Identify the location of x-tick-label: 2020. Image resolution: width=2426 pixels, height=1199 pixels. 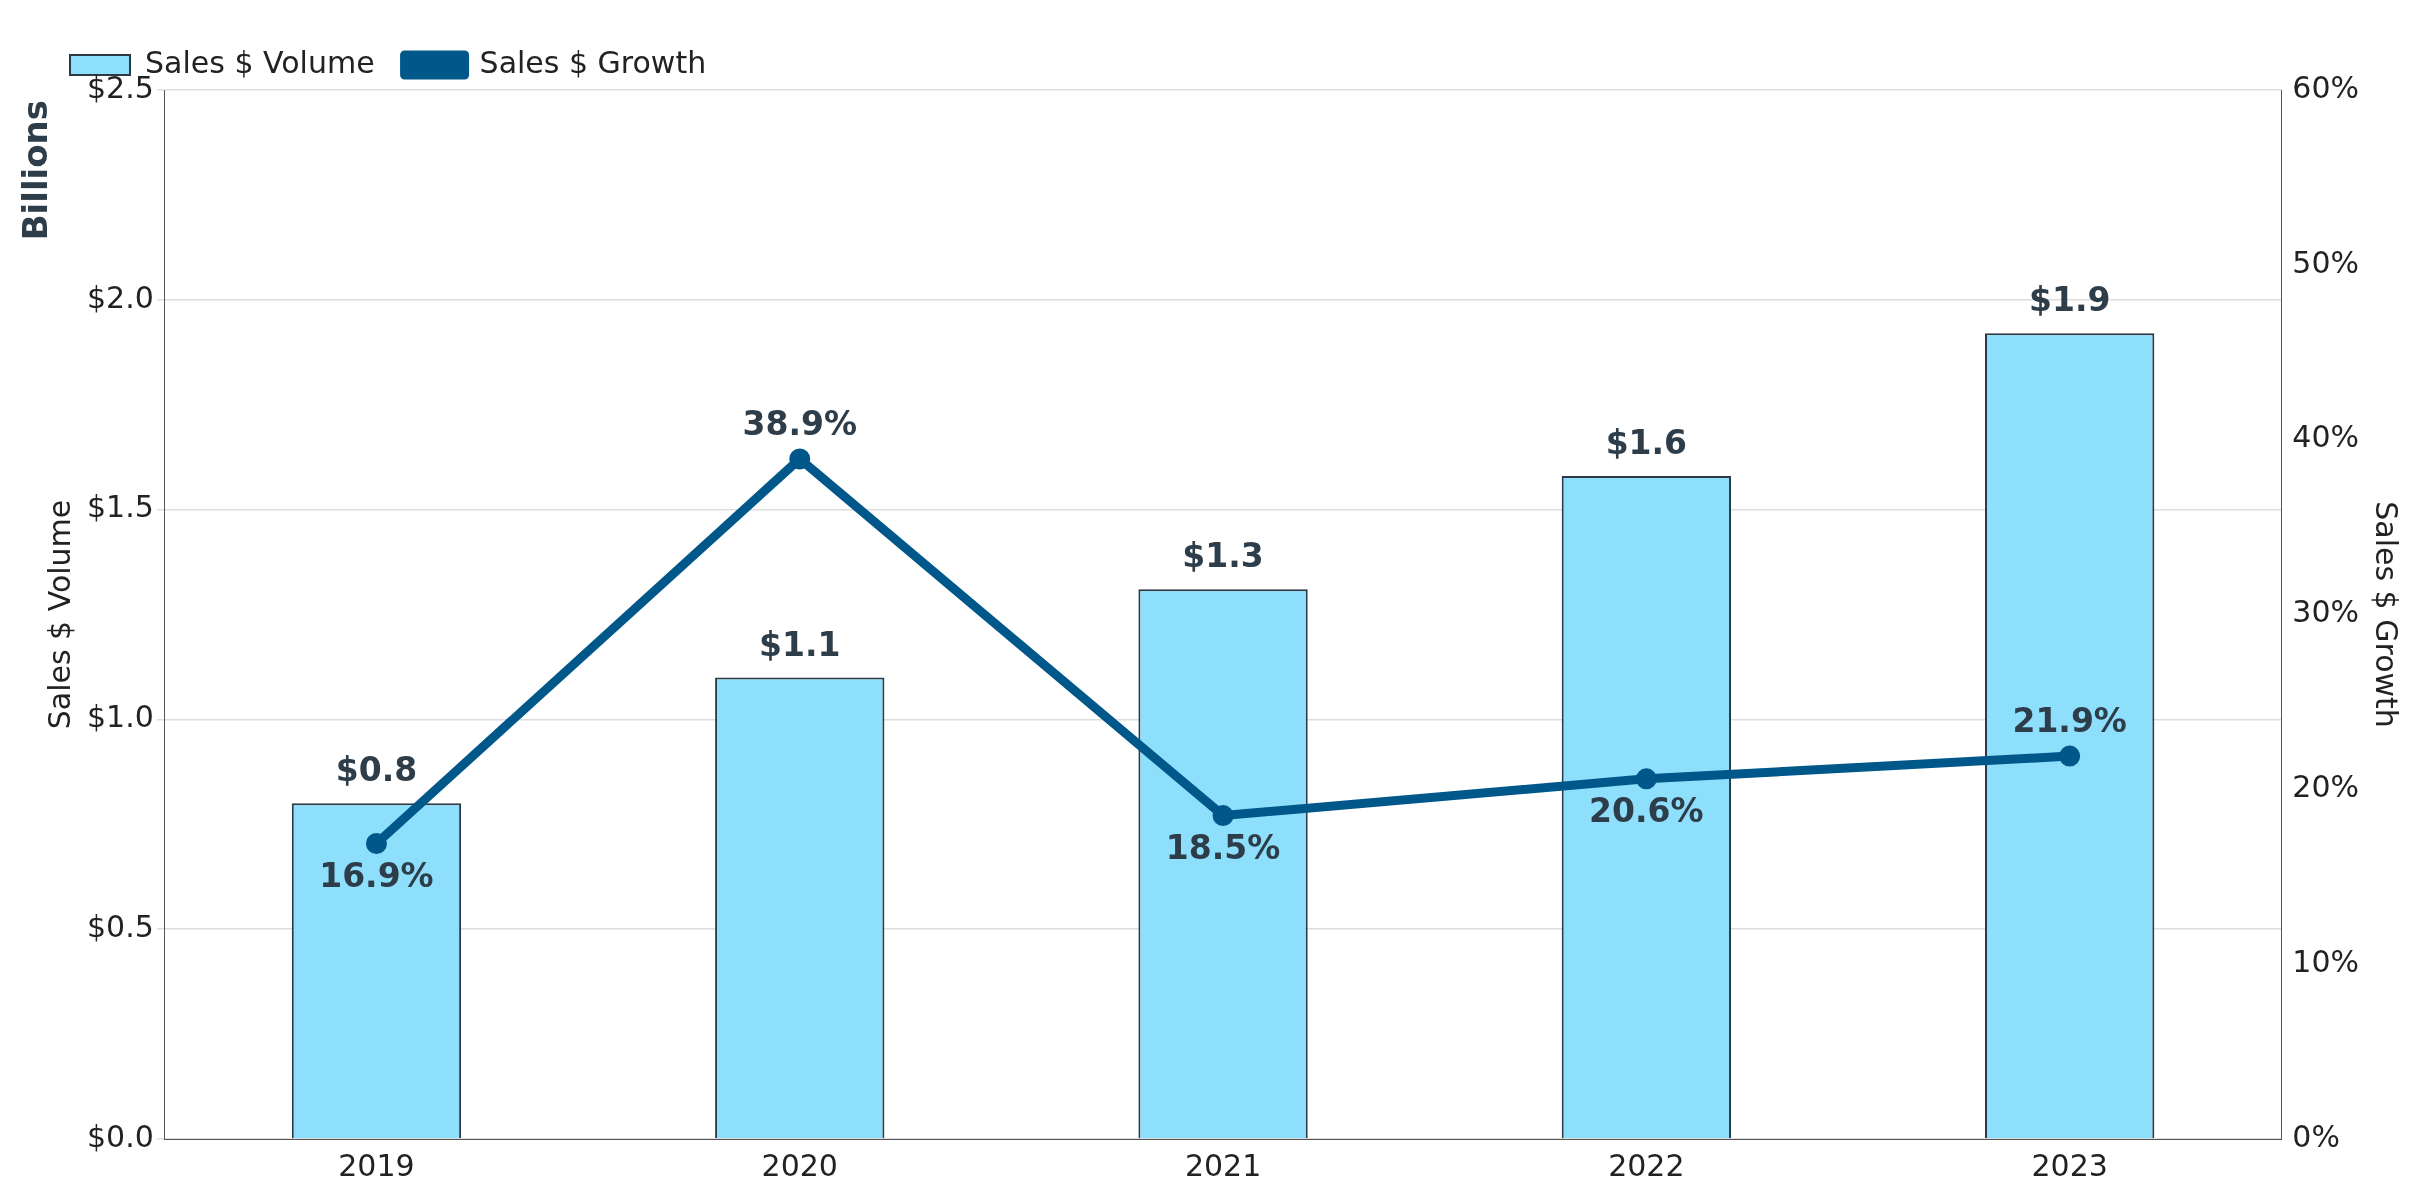
(799, 1165).